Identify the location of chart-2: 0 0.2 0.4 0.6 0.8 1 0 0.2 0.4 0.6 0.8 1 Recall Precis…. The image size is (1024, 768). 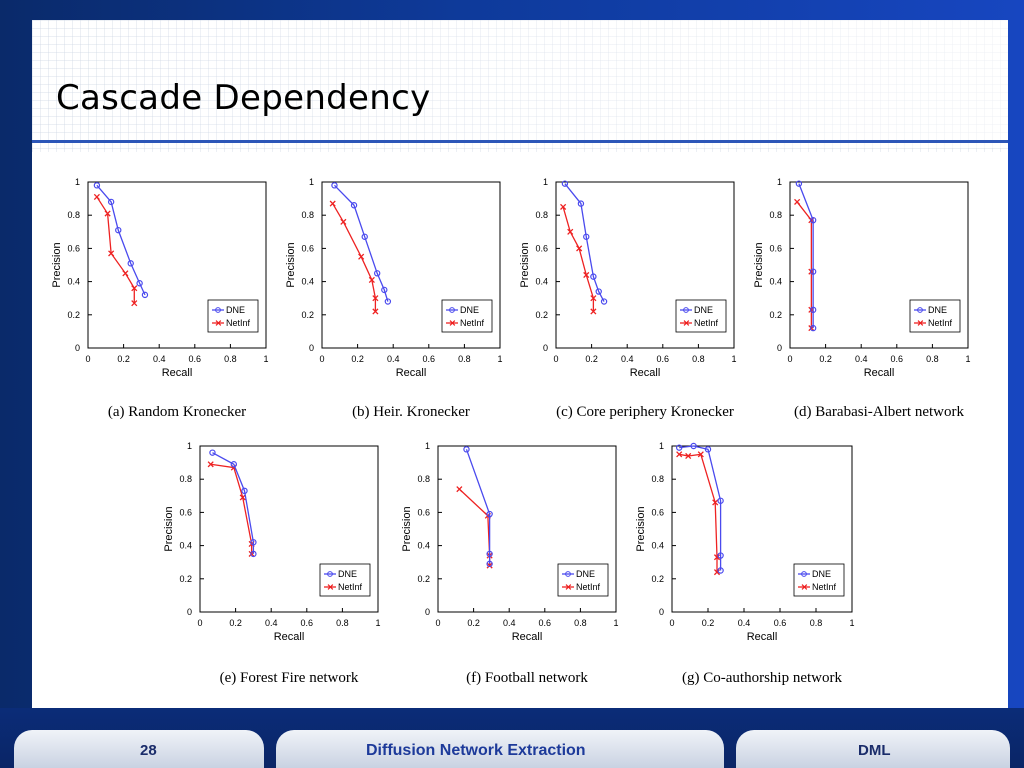
(394, 298).